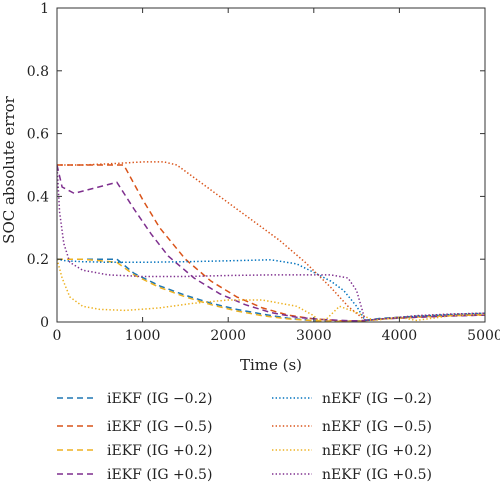  What do you see at coordinates (483, 336) in the screenshot?
I see `x-tick-label: 5000` at bounding box center [483, 336].